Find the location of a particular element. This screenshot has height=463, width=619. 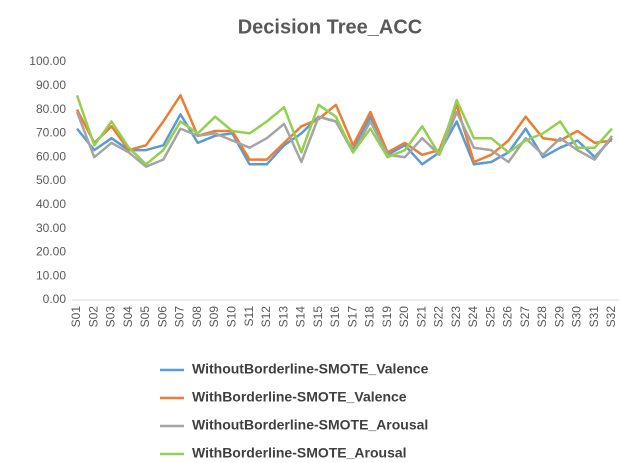

y-tick-label: 10.00 is located at coordinates (51, 275).